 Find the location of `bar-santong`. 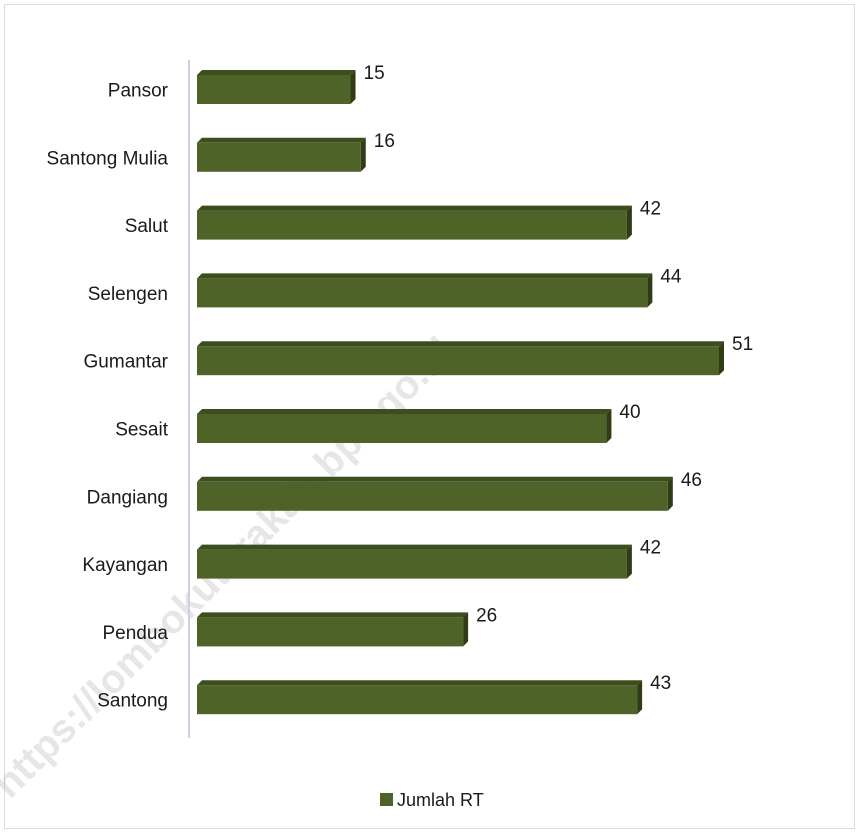

bar-santong is located at coordinates (420, 697).